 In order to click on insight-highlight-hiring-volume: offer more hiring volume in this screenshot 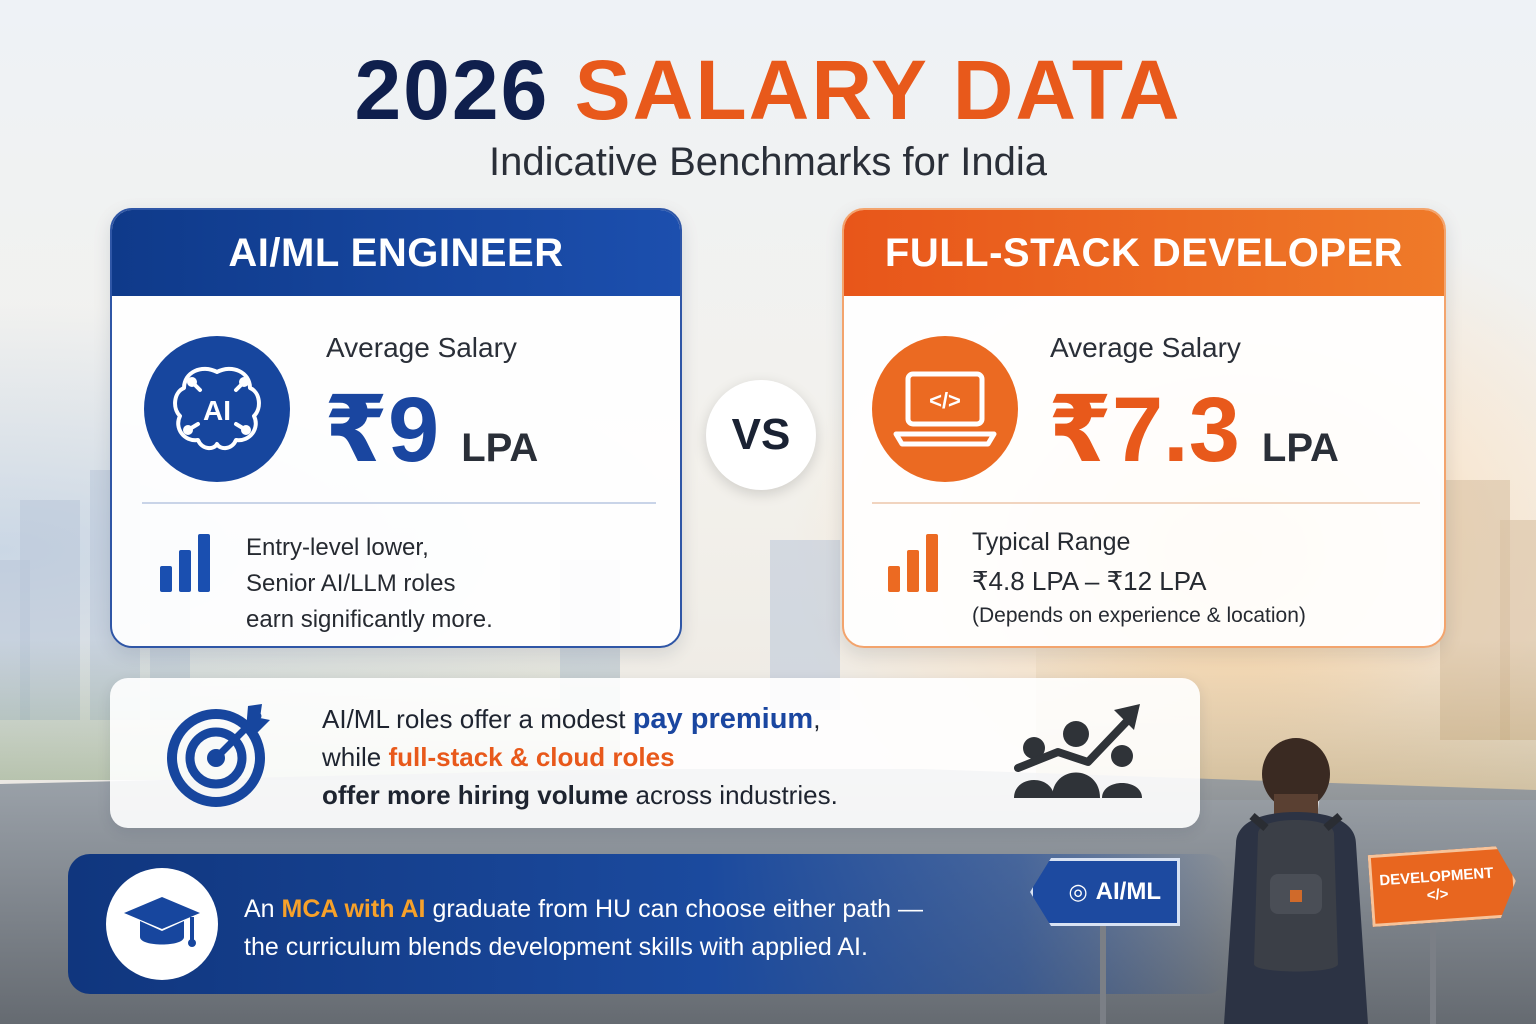, I will do `click(475, 795)`.